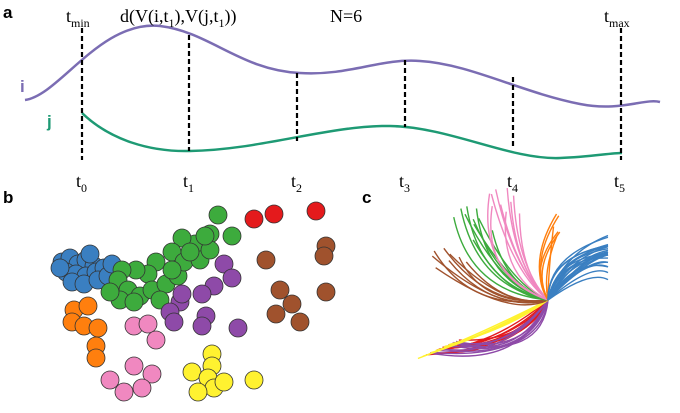 The height and width of the screenshot is (413, 680). What do you see at coordinates (352, 136) in the screenshot?
I see `curve-j` at bounding box center [352, 136].